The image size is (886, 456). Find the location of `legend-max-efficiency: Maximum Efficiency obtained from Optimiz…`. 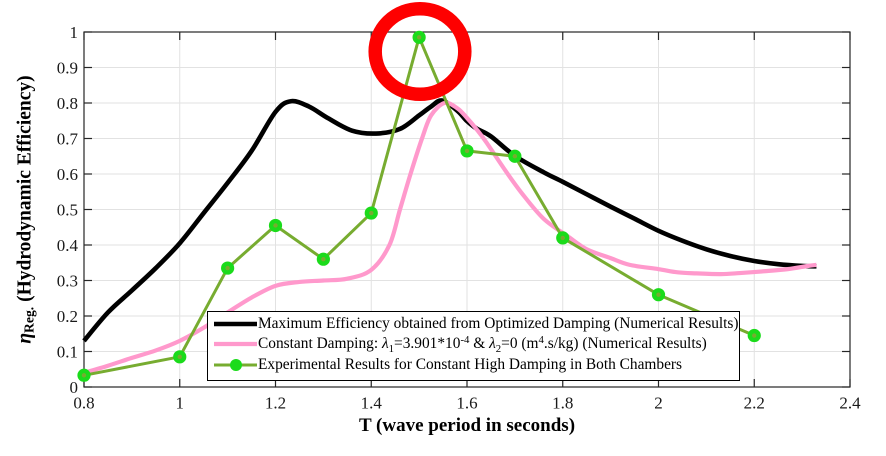

legend-max-efficiency: Maximum Efficiency obtained from Optimiz… is located at coordinates (473, 324).